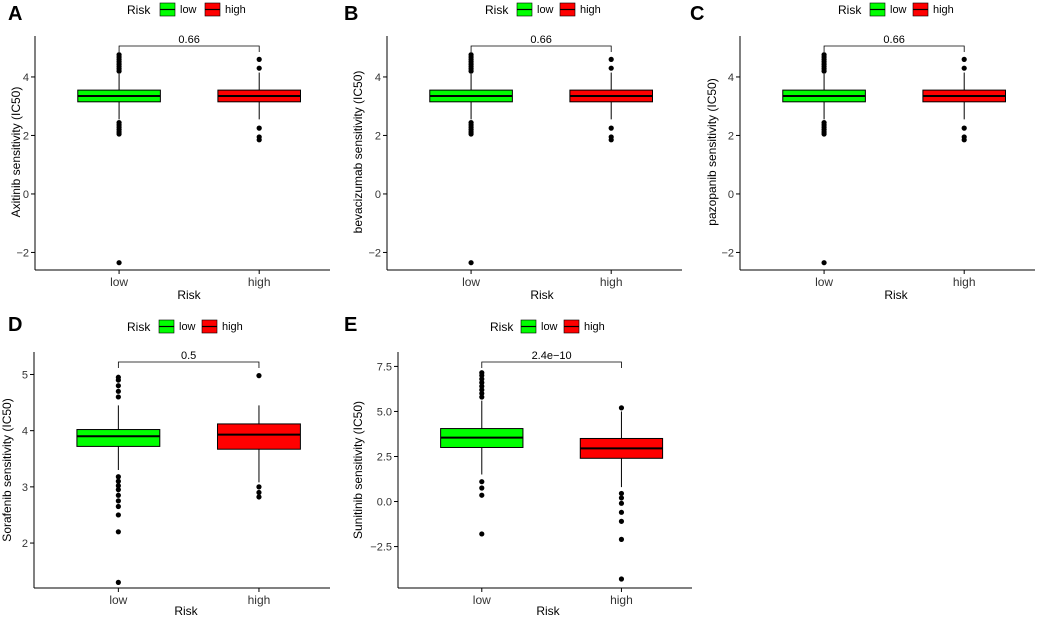 The height and width of the screenshot is (618, 1052). Describe the element at coordinates (896, 295) in the screenshot. I see `panel-c-xlabel: Risk` at that location.